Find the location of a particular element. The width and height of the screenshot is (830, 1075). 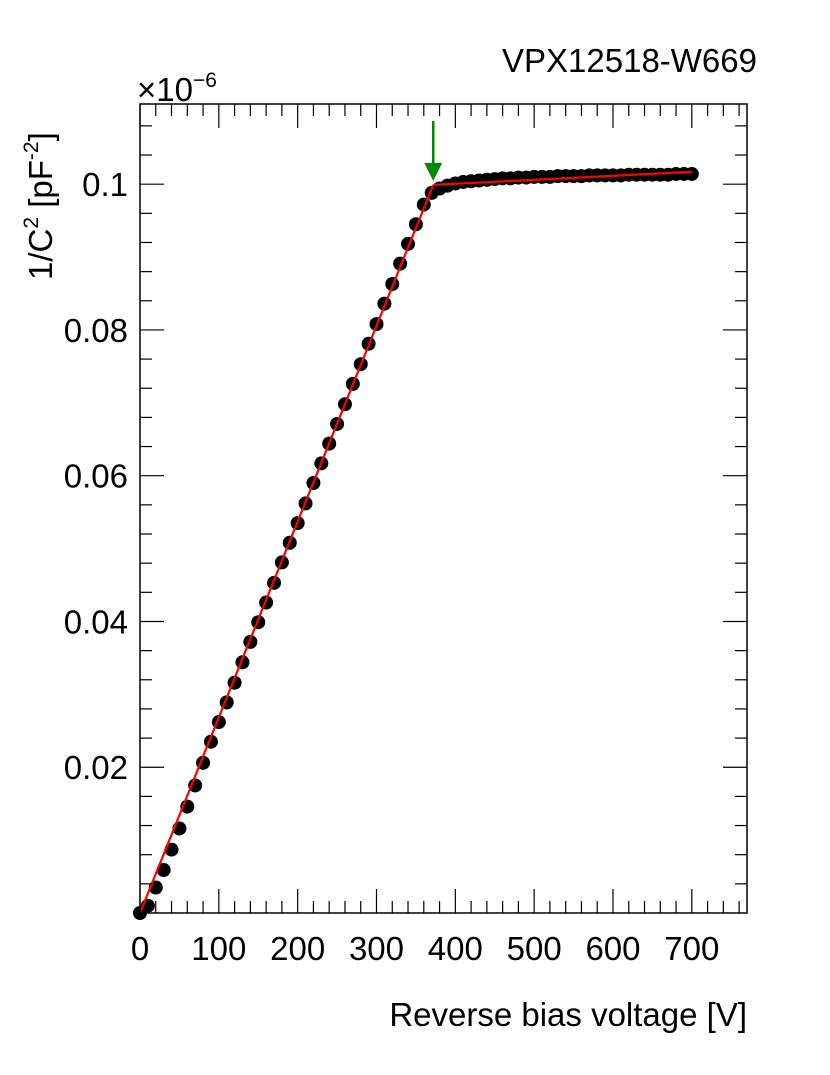

y-tick-label: 0.06 is located at coordinates (96, 476).